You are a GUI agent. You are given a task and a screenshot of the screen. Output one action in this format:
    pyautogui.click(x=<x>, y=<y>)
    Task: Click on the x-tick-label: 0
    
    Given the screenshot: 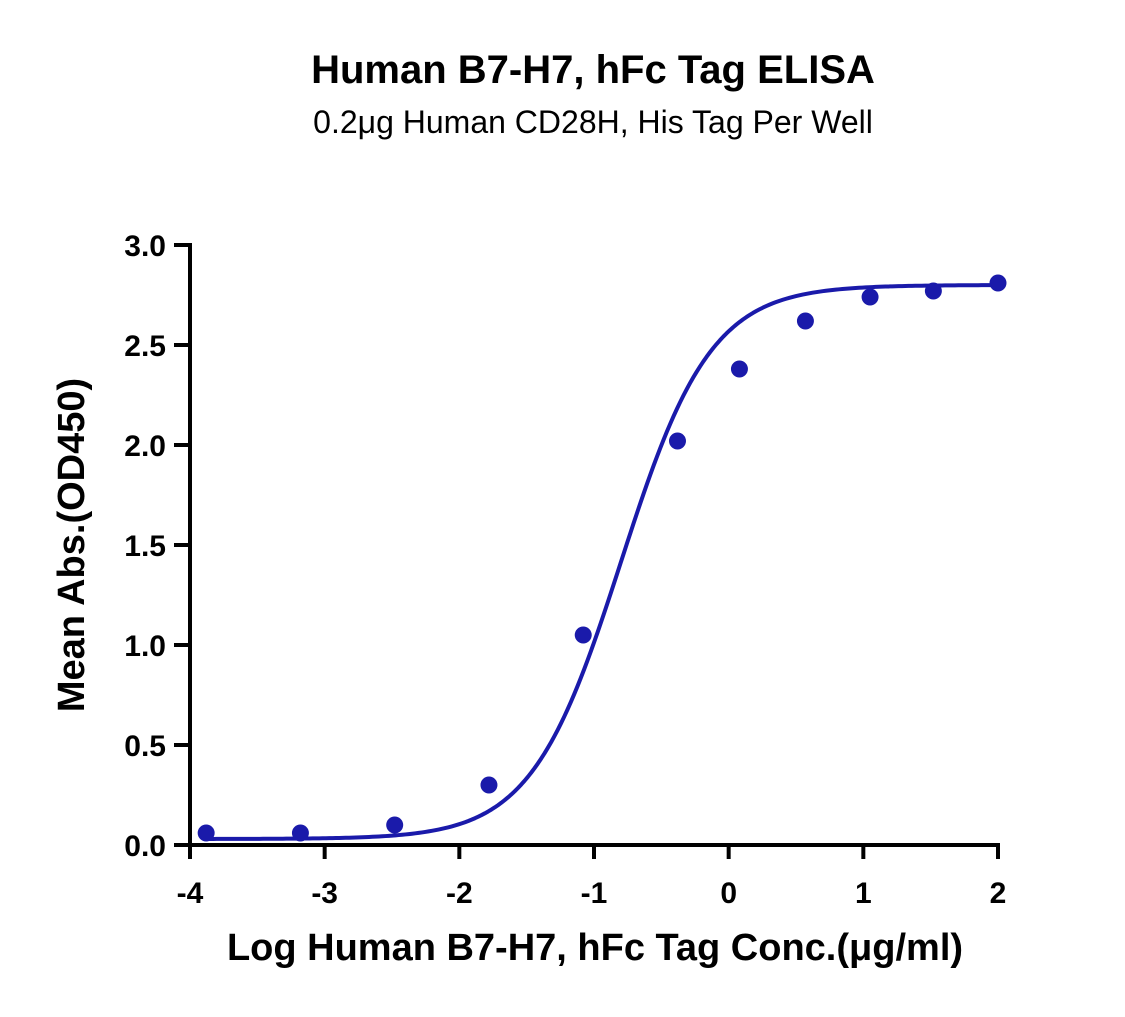 What is the action you would take?
    pyautogui.click(x=728, y=893)
    